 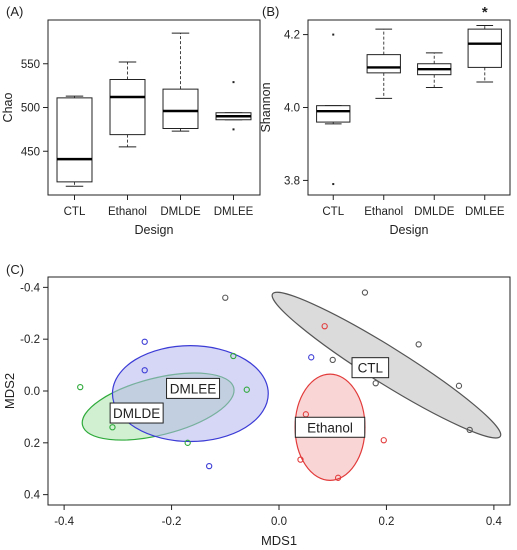 What do you see at coordinates (279, 540) in the screenshot?
I see `x-axis-label: MDS1` at bounding box center [279, 540].